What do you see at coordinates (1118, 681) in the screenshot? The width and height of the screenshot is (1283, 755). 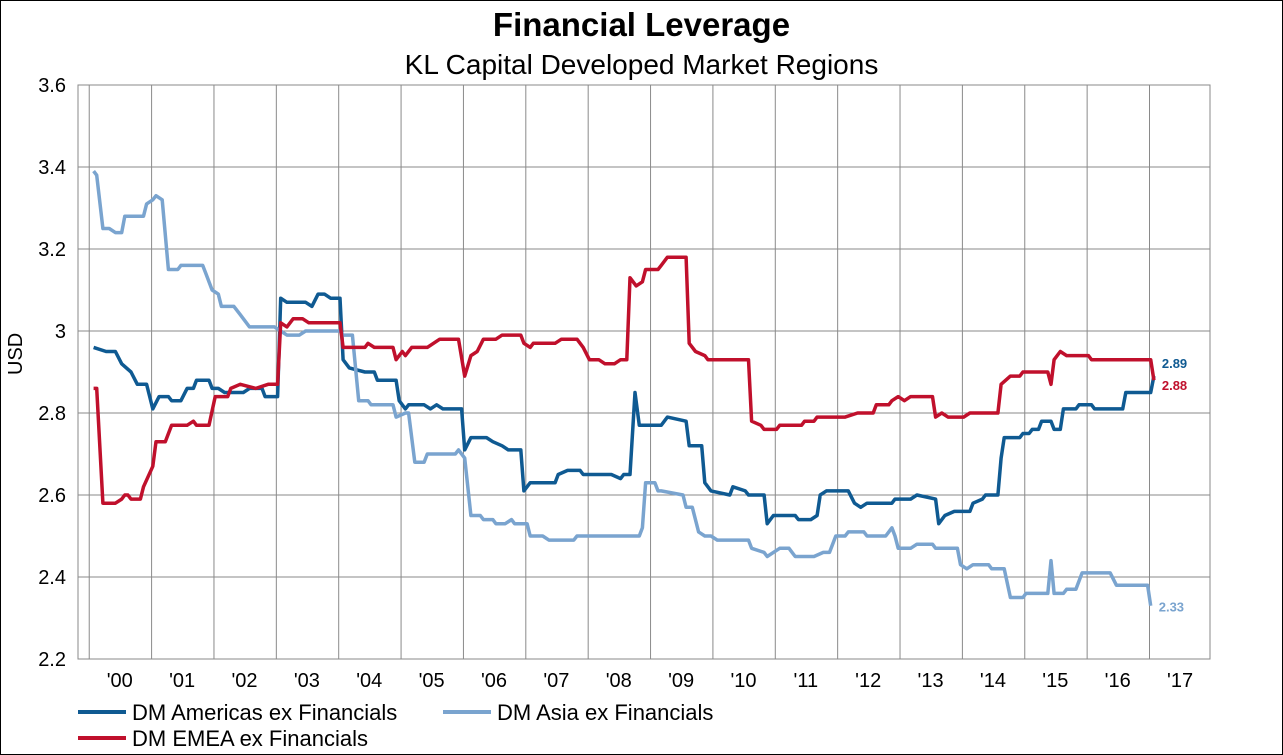 I see `x-tick-label: '16` at bounding box center [1118, 681].